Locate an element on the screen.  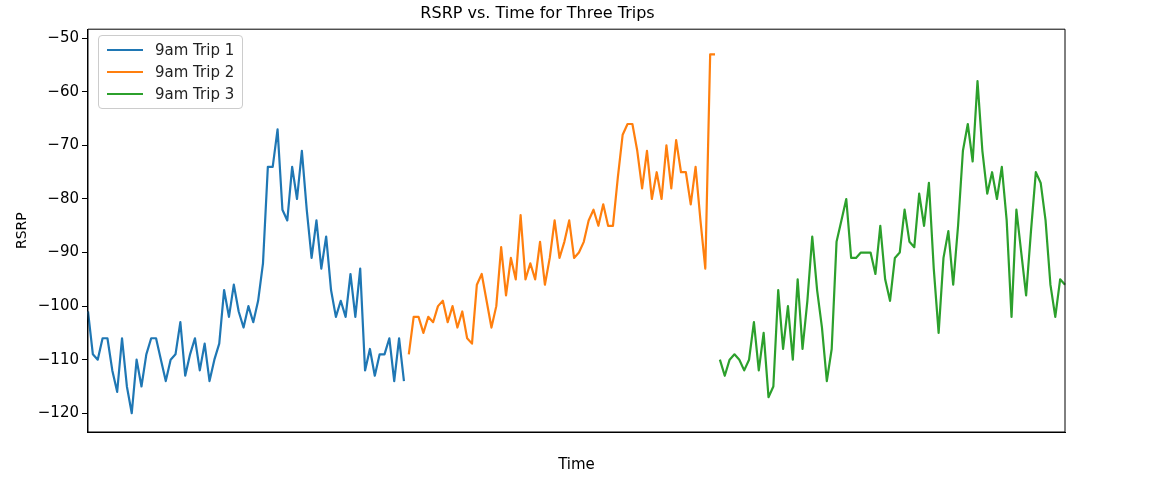
y-tick-label: −120 is located at coordinates (58, 412).